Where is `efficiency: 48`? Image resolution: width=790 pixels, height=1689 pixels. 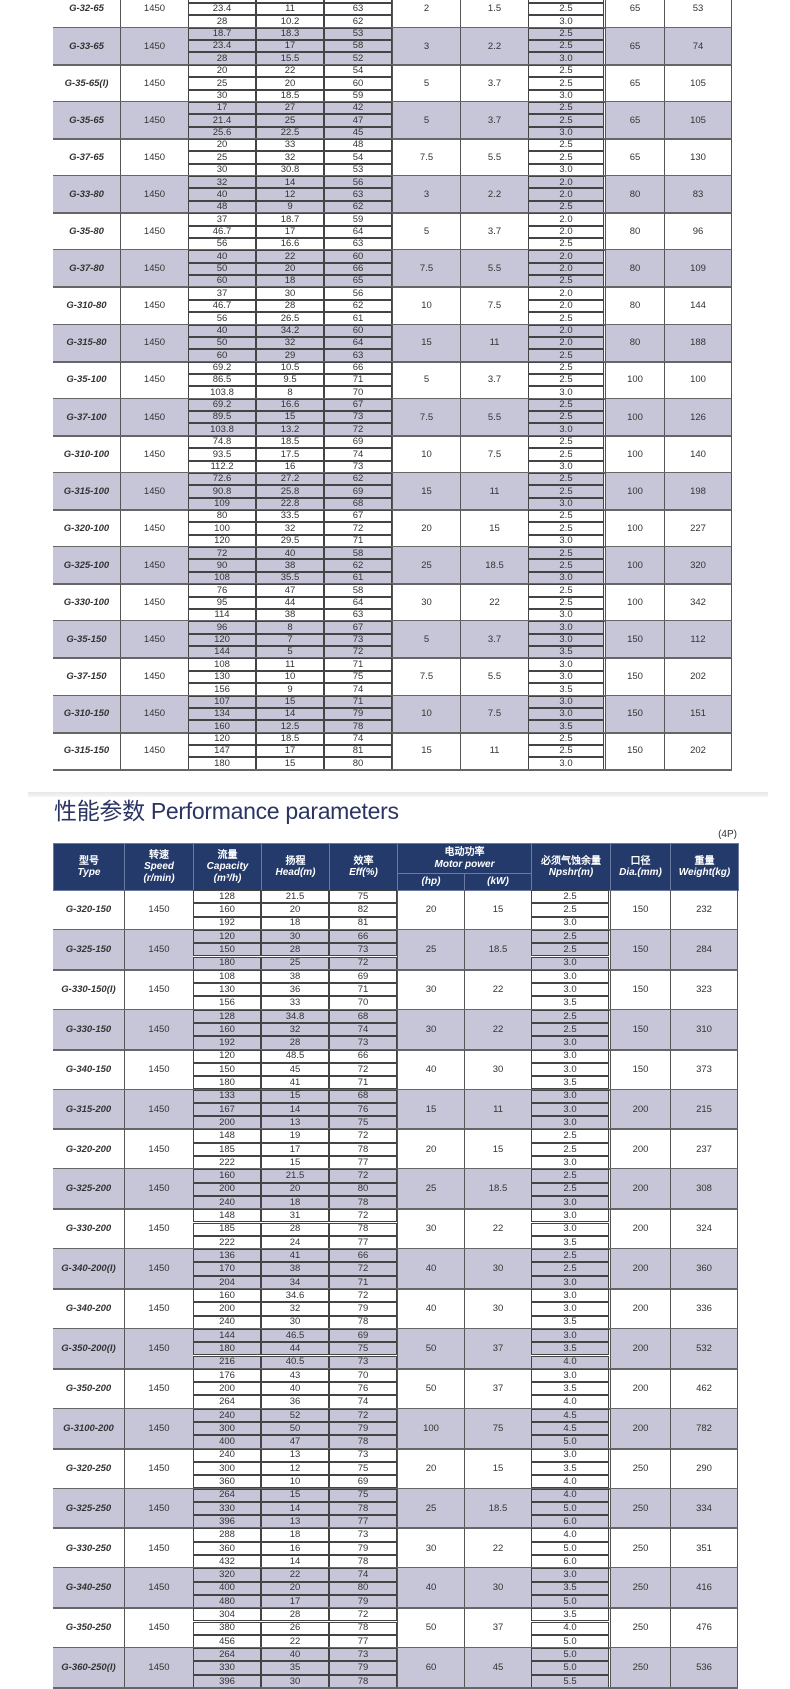
efficiency: 48 is located at coordinates (358, 145).